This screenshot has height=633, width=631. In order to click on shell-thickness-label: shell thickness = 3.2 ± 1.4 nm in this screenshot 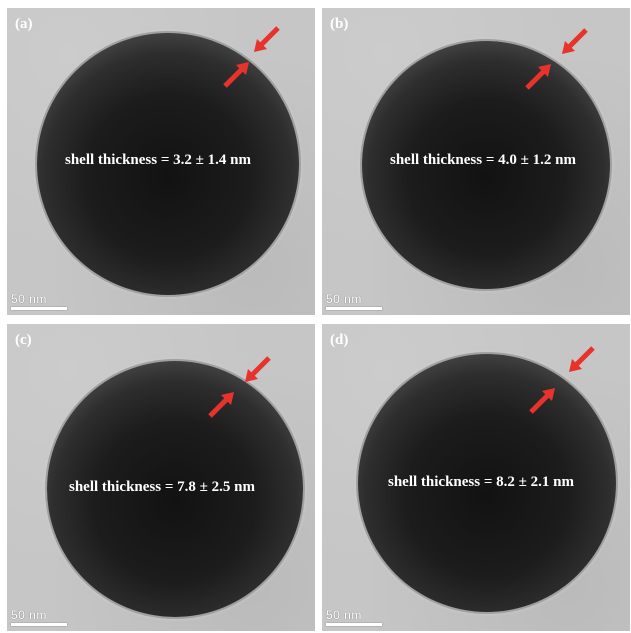, I will do `click(158, 160)`.